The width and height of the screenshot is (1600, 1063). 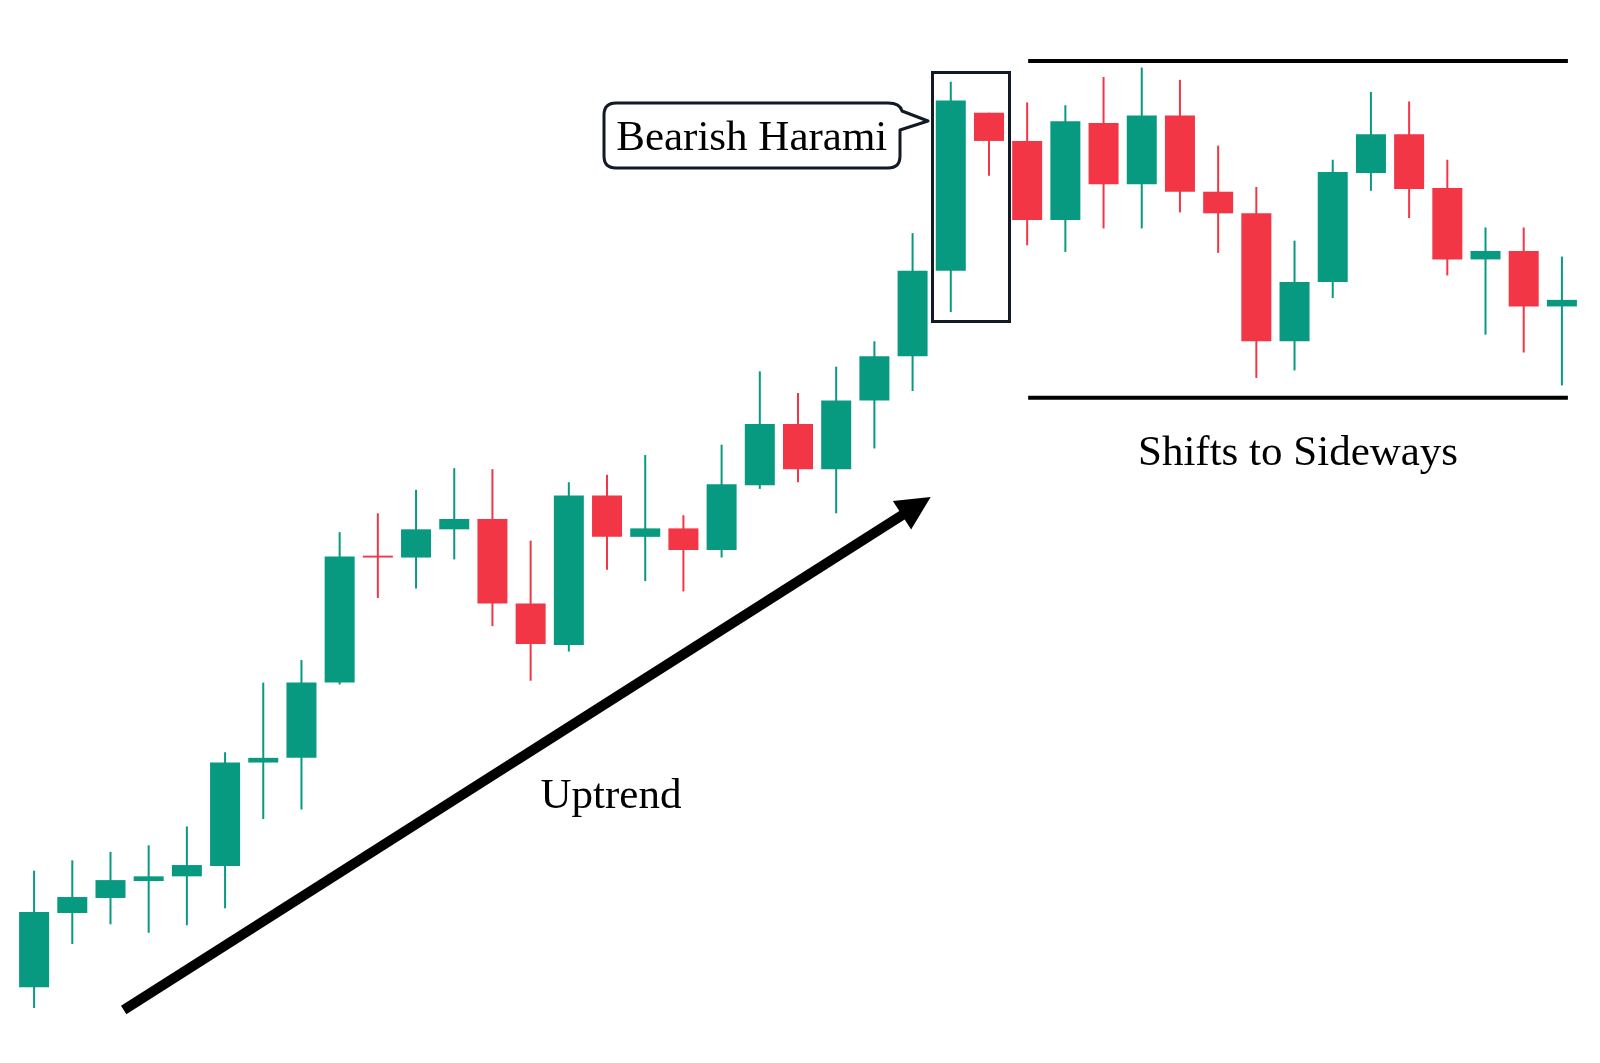 What do you see at coordinates (752, 135) in the screenshot?
I see `annotation: Bearish Harami` at bounding box center [752, 135].